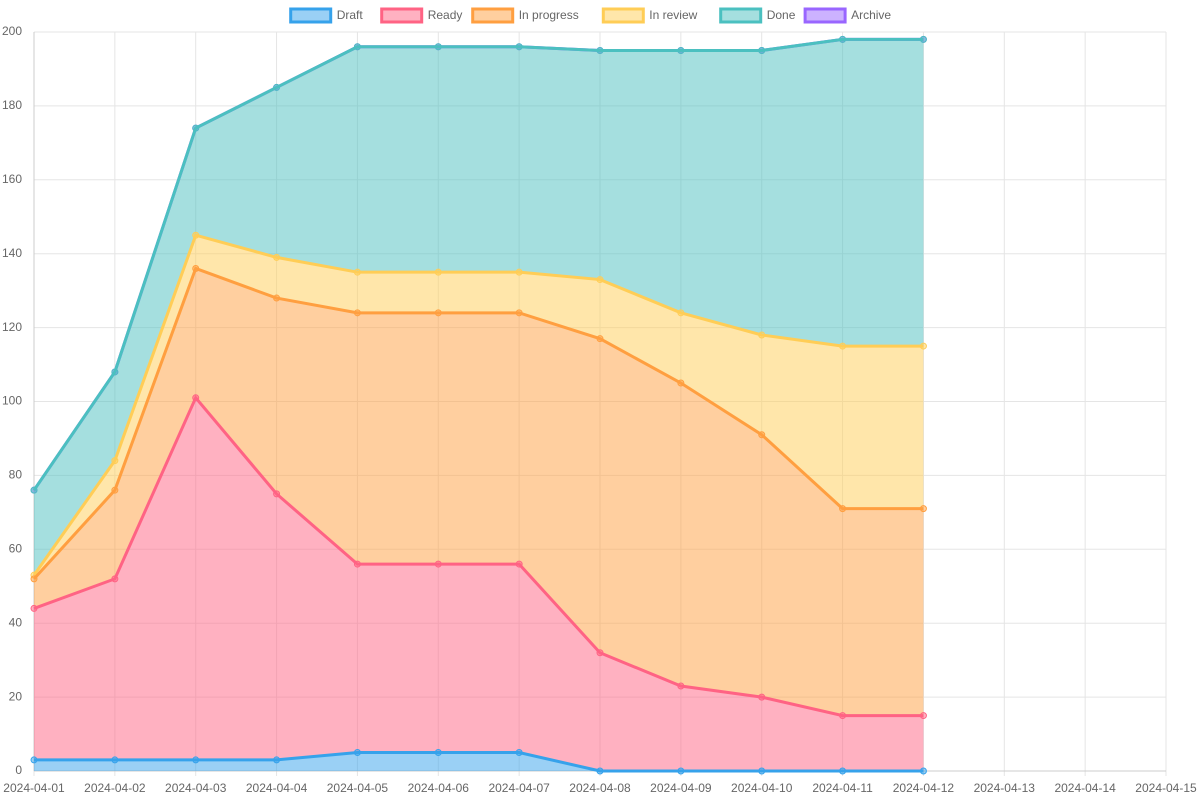 Image resolution: width=1200 pixels, height=800 pixels. I want to click on y-tick-label: 20, so click(16, 696).